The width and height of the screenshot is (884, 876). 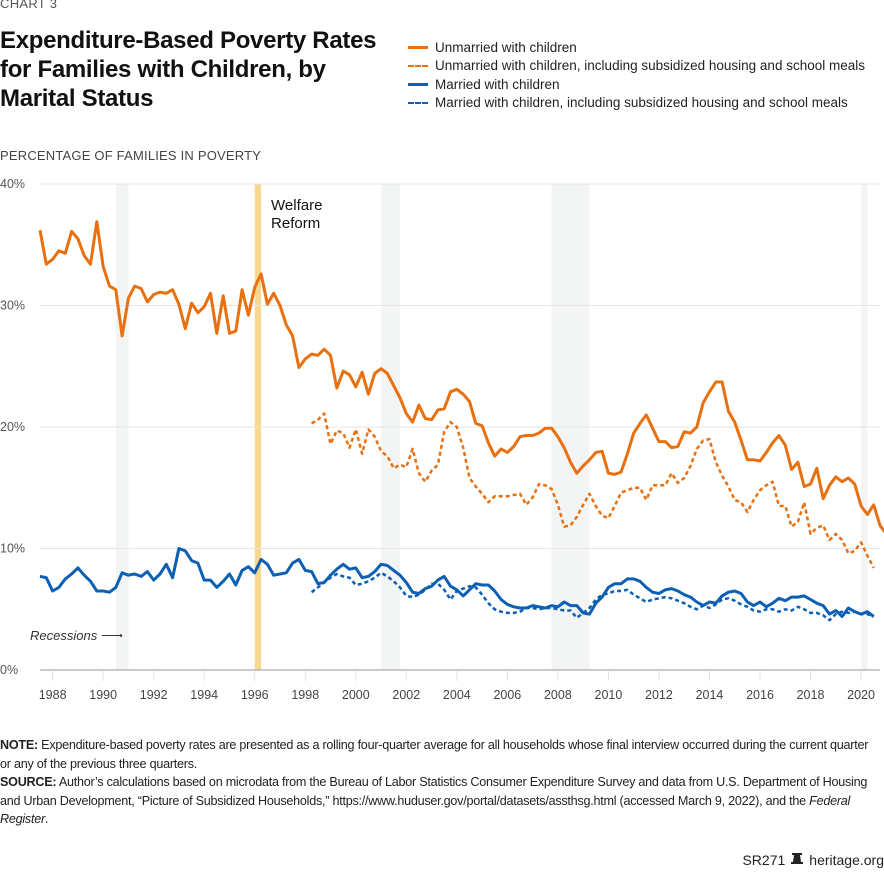 I want to click on series-line-unmarried-with-children-including-subsidized-housing-and-school-meals, so click(x=592, y=490).